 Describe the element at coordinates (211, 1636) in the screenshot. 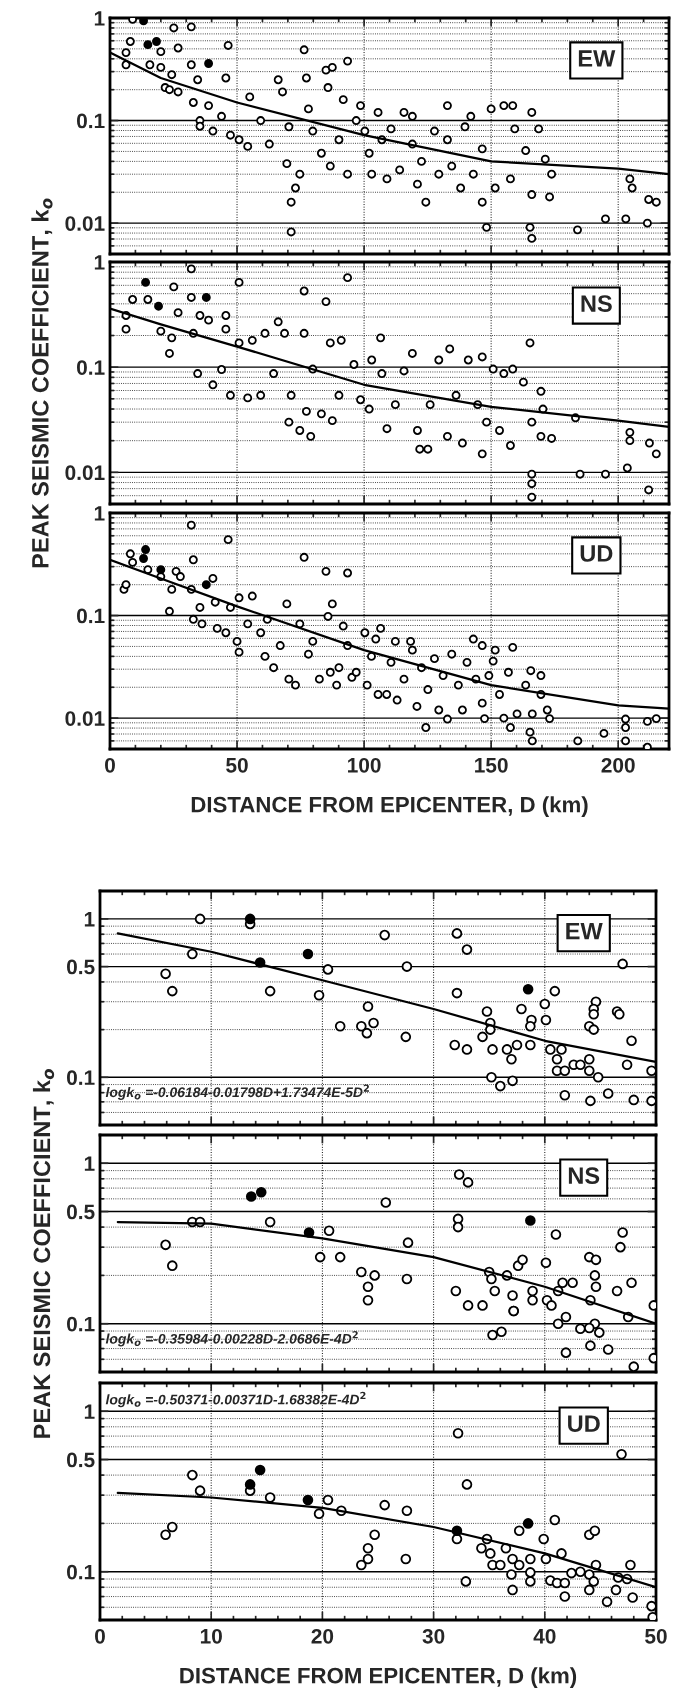

I see `x-tick-label: 10` at that location.